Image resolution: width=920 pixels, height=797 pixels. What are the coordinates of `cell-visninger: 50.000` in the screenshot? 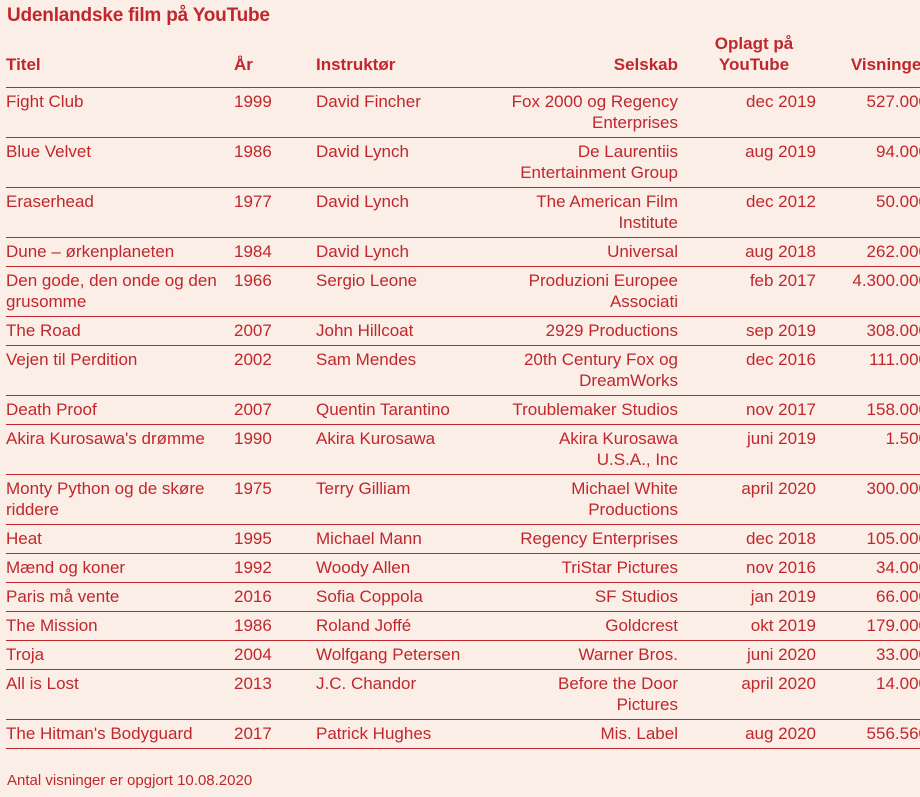 It's located at (868, 212).